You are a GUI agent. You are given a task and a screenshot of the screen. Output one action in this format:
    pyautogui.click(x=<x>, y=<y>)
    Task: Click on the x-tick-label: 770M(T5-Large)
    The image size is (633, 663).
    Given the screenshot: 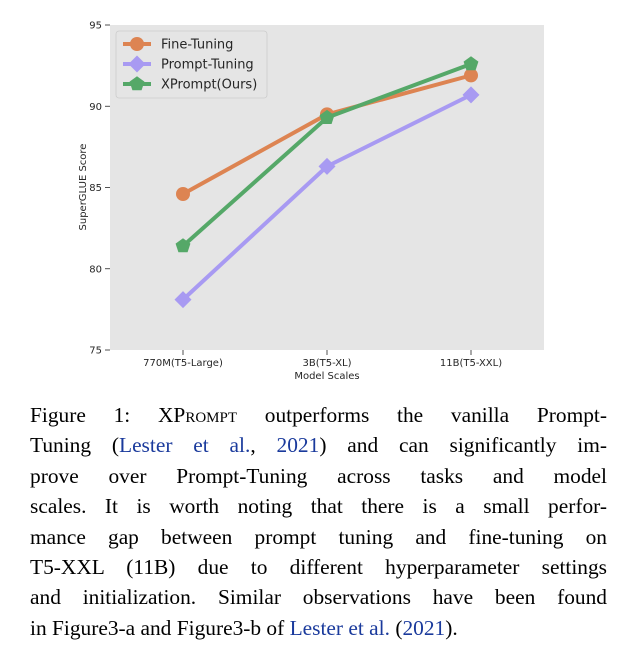 What is the action you would take?
    pyautogui.click(x=183, y=363)
    